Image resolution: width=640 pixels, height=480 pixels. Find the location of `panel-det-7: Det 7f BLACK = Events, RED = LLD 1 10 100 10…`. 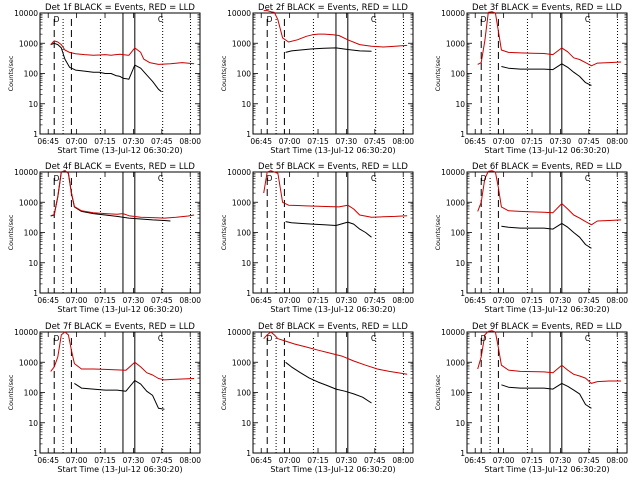

panel-det-7: Det 7f BLACK = Events, RED = LLD 1 10 100 10… is located at coordinates (104, 398).